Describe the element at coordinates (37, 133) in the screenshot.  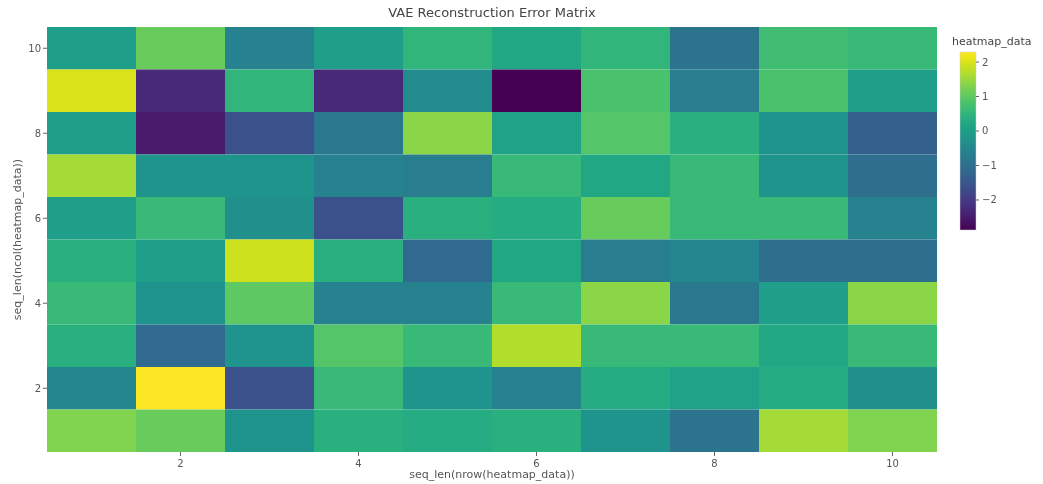
I see `y-tick-label: 8` at that location.